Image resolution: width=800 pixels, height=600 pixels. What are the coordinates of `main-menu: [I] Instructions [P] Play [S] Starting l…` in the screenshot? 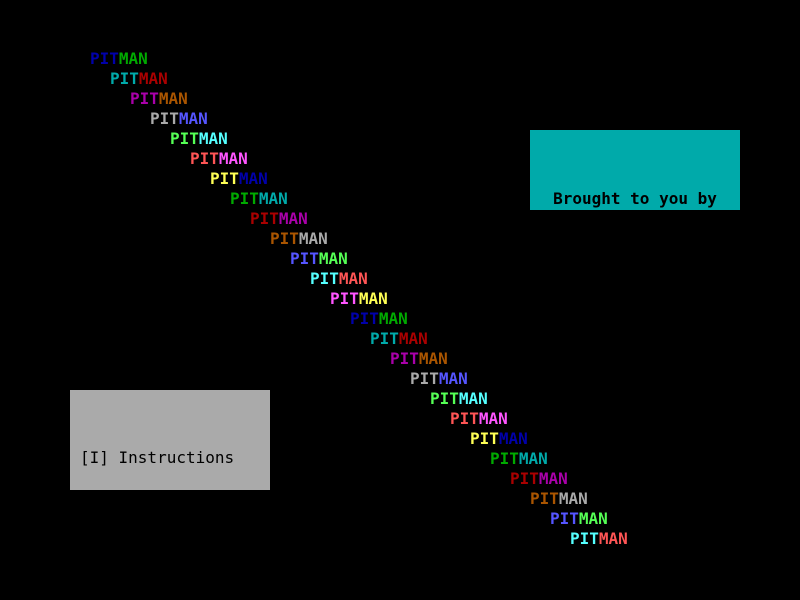 It's located at (170, 488).